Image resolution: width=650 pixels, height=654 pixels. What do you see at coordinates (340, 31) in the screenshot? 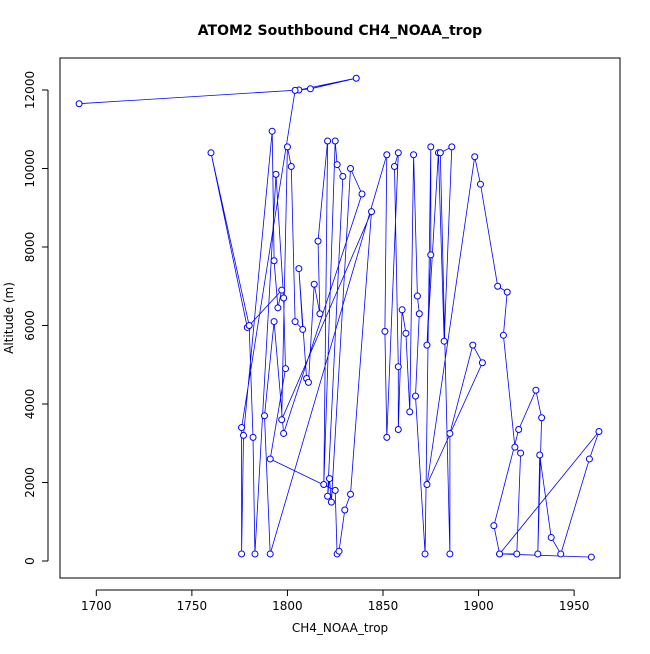
I see `chart-title: ATOM2 Southbound CH4_NOAA_trop` at bounding box center [340, 31].